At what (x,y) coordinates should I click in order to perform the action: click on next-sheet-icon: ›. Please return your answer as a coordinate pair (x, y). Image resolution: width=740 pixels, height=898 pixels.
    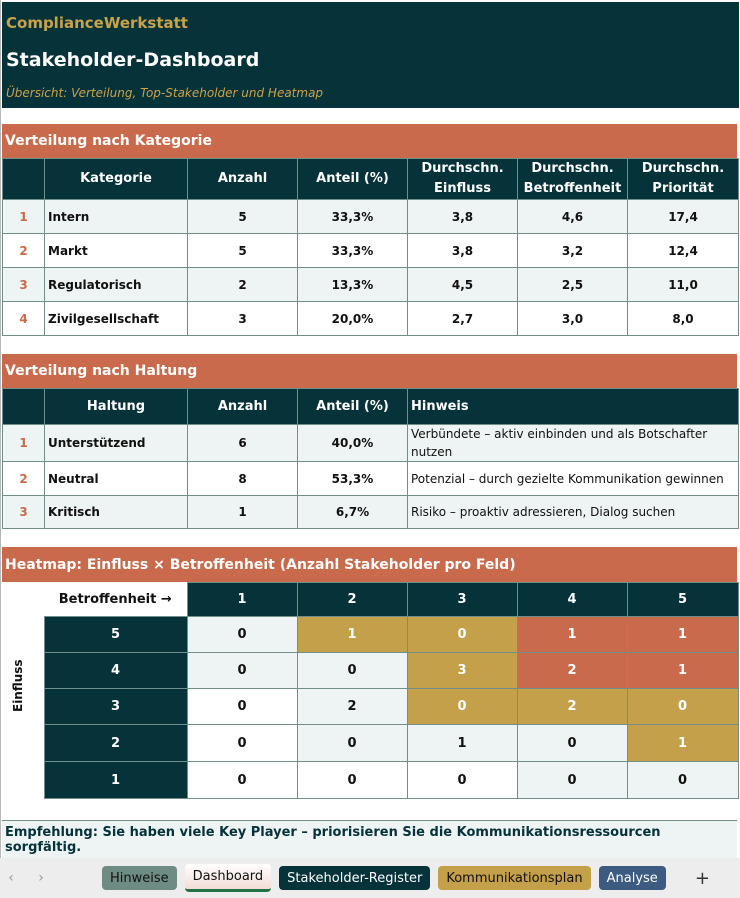
    Looking at the image, I should click on (41, 878).